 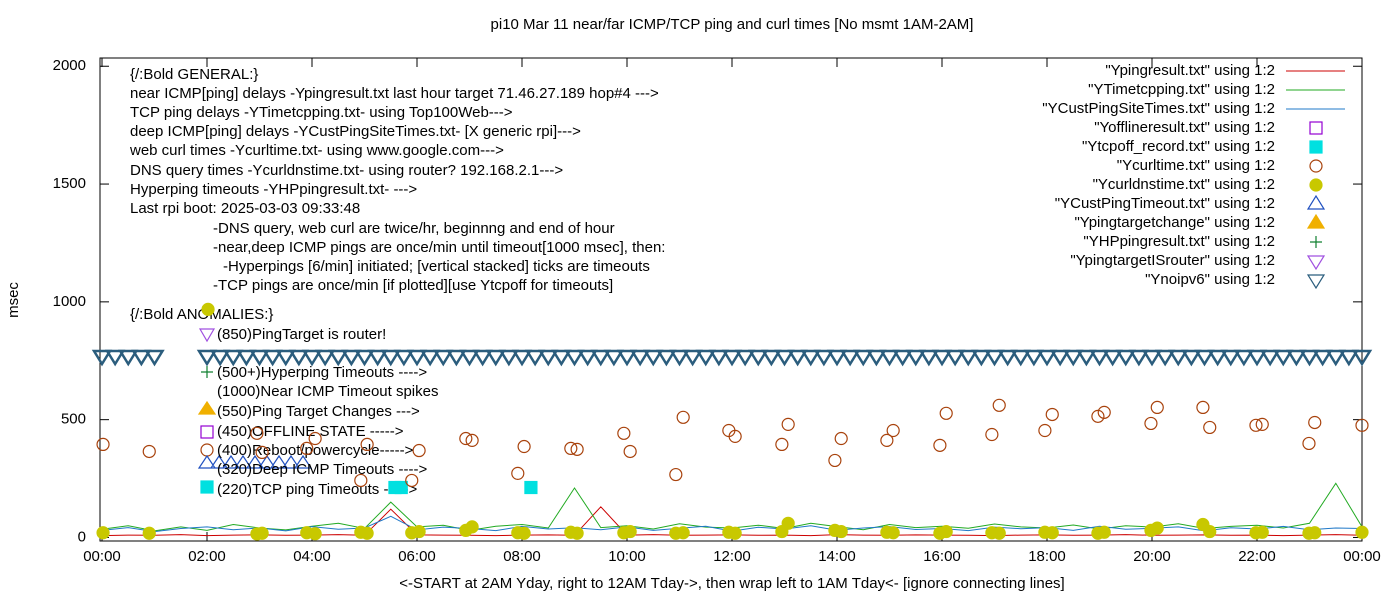 What do you see at coordinates (1181, 89) in the screenshot?
I see `legend-label: "YTimetcpping.txt" using 1:2` at bounding box center [1181, 89].